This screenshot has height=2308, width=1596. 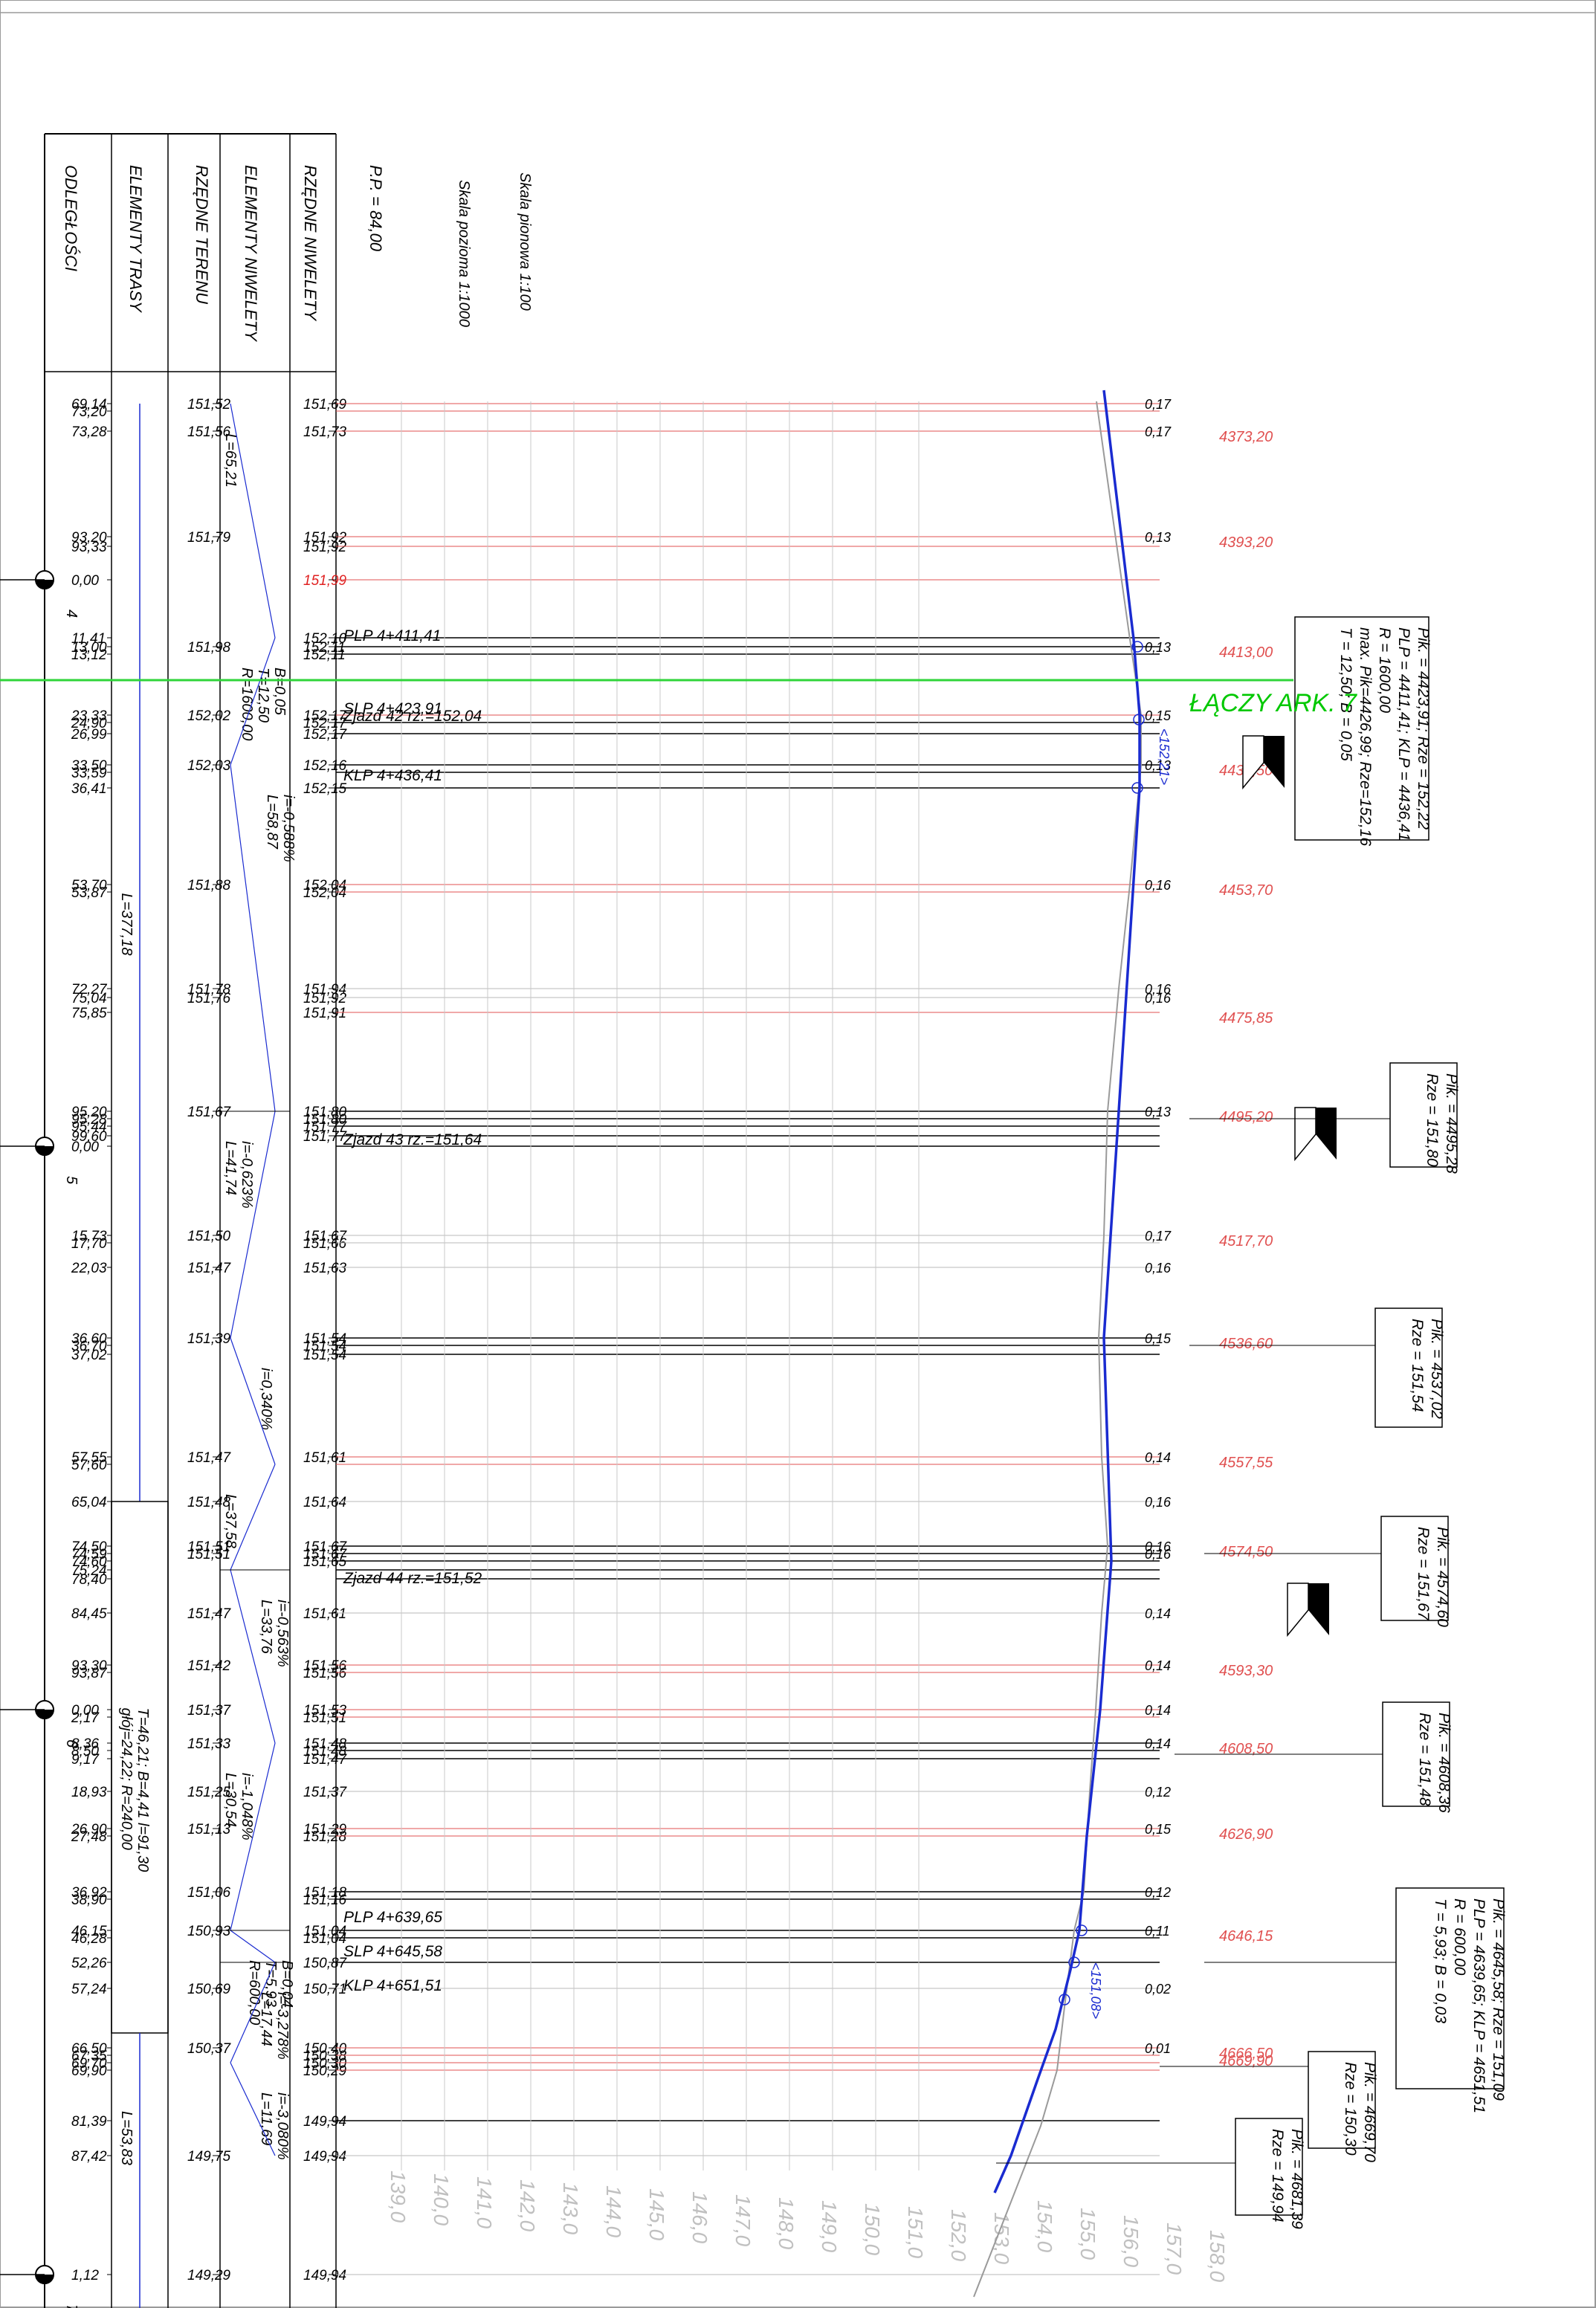 What do you see at coordinates (90, 1673) in the screenshot?
I see `distance-value: 93,87` at bounding box center [90, 1673].